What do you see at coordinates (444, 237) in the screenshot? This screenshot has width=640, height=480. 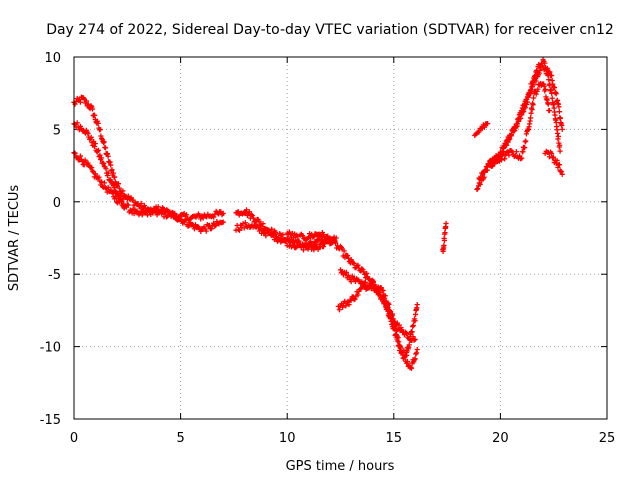 I see `series-track-j` at bounding box center [444, 237].